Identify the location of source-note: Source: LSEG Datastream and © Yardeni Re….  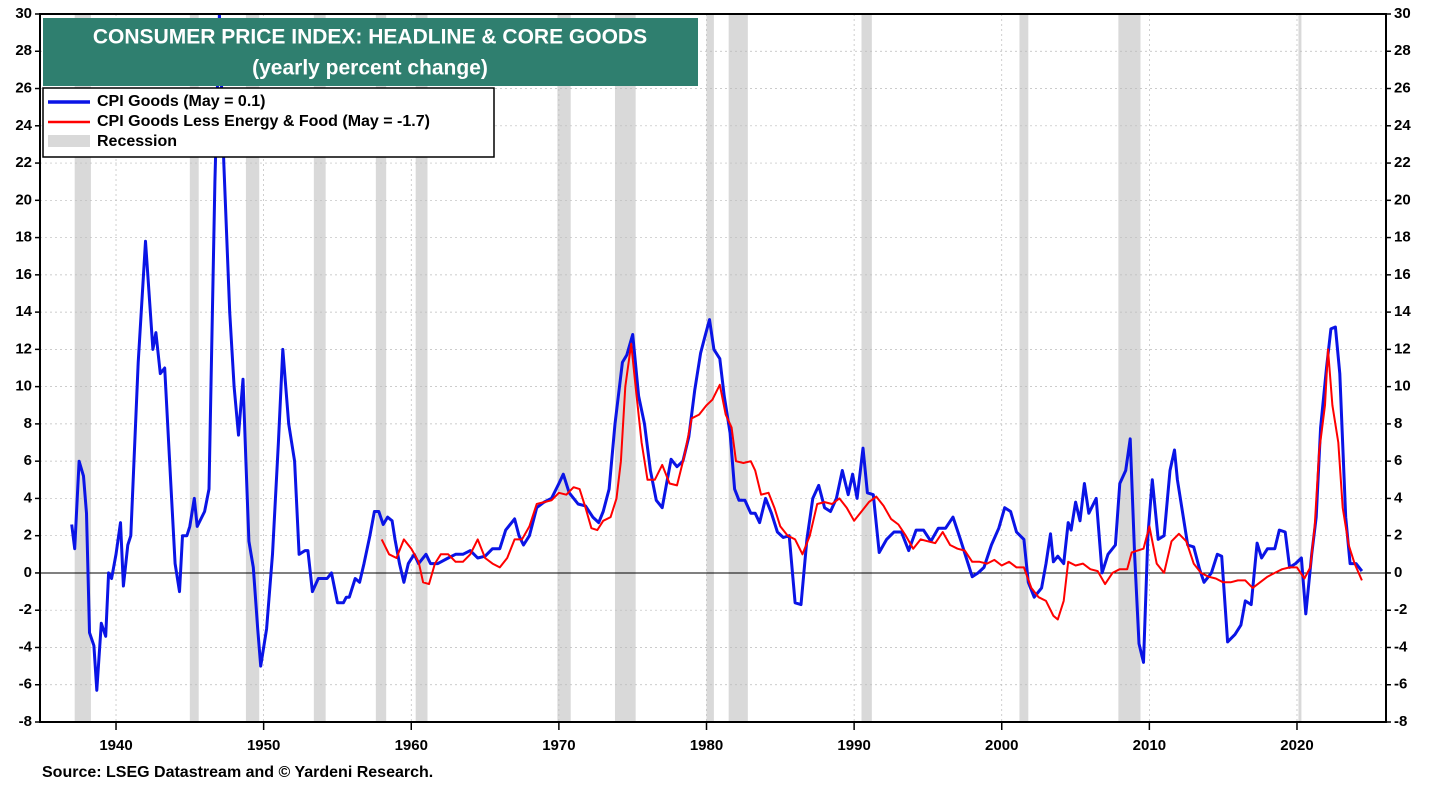
(237, 772).